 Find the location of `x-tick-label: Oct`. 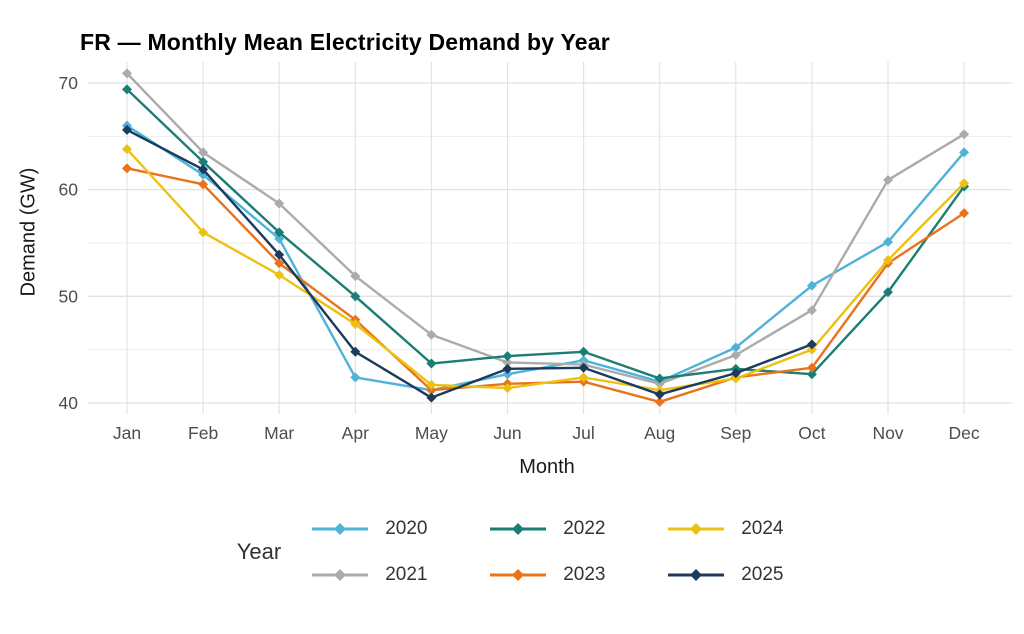

x-tick-label: Oct is located at coordinates (811, 433).